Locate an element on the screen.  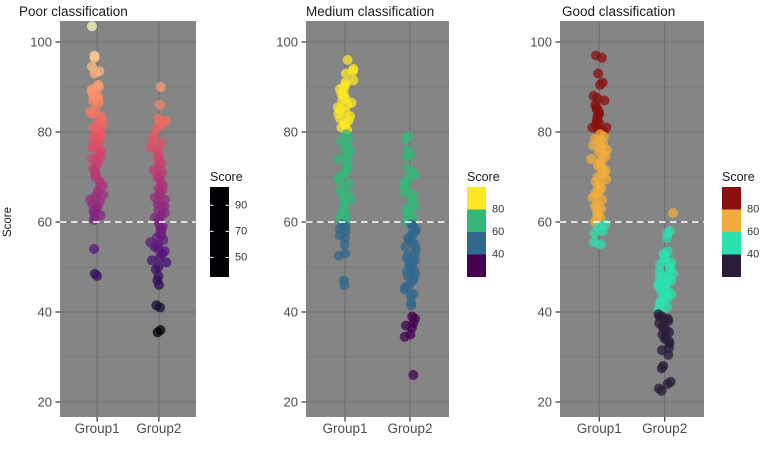
legend-title-medium: Score is located at coordinates (483, 177).